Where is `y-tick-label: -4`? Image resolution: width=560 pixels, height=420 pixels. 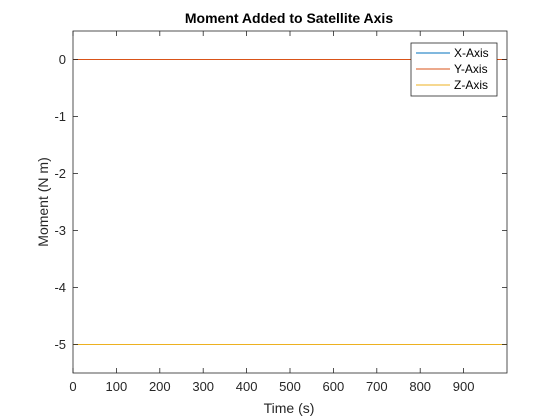 y-tick-label: -4 is located at coordinates (60, 287).